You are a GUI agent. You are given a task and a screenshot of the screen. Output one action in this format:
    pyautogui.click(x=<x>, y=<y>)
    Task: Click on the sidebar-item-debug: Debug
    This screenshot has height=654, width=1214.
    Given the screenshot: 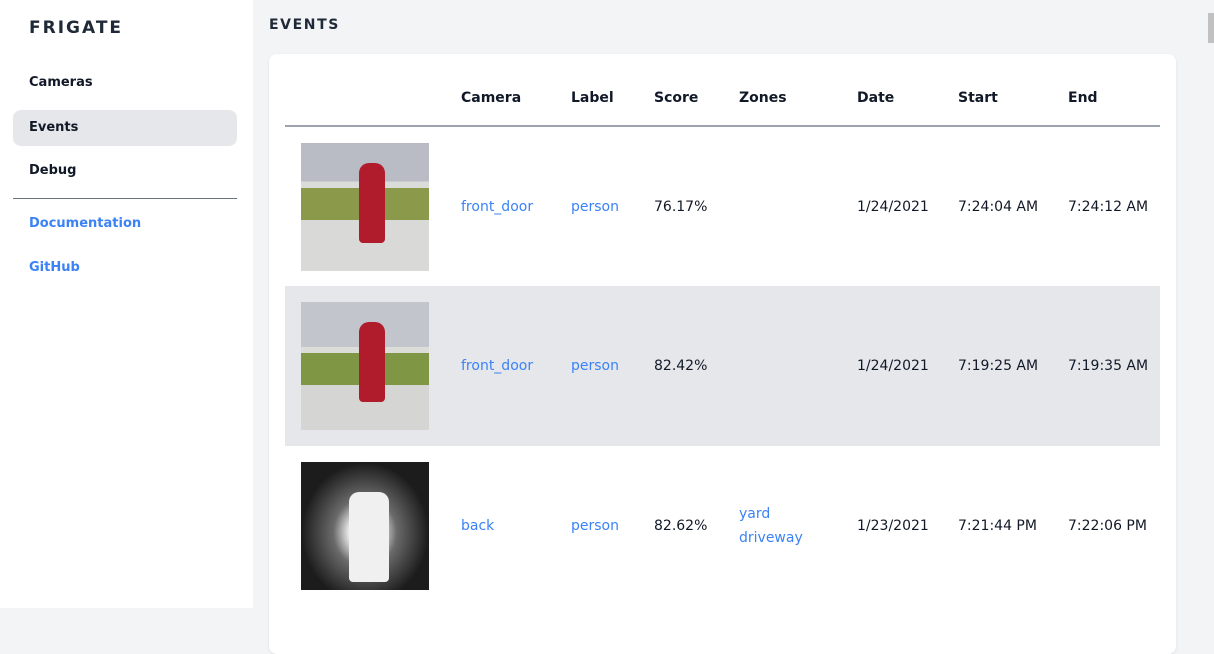 What is the action you would take?
    pyautogui.click(x=53, y=170)
    